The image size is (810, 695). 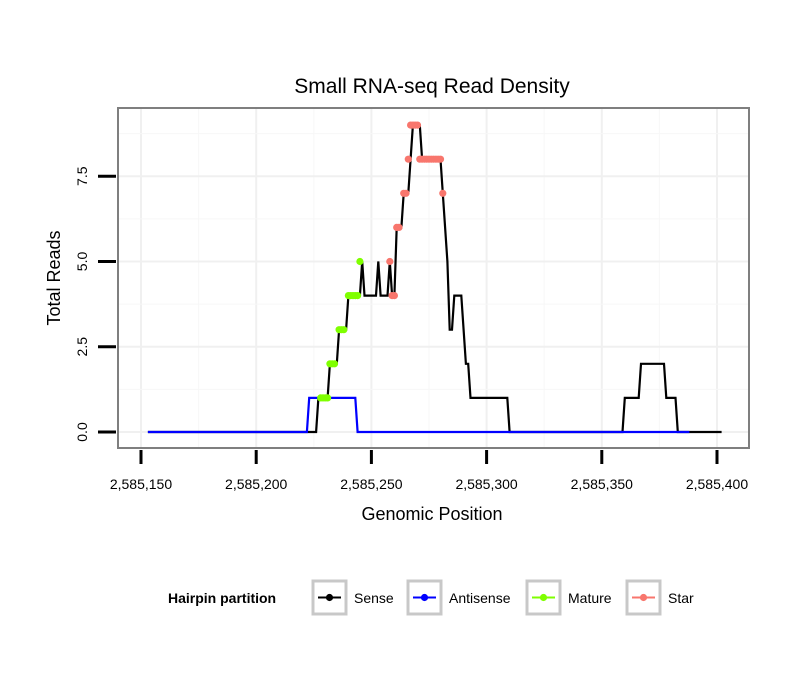 I want to click on x-tick-label: 2,585,400, so click(x=717, y=484).